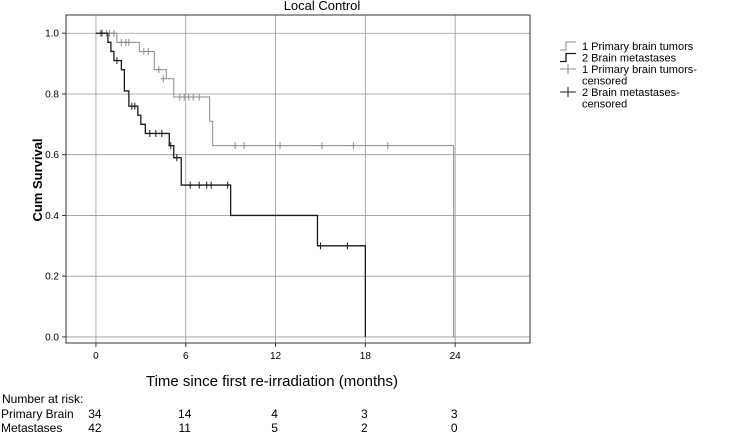  Describe the element at coordinates (52, 216) in the screenshot. I see `y-tick-label: 0.4` at that location.